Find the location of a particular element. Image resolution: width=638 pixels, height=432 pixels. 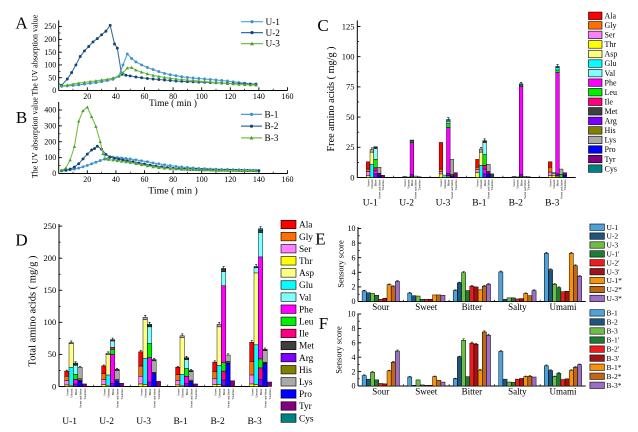

svg-text: B-2 is located at coordinates (272, 127).